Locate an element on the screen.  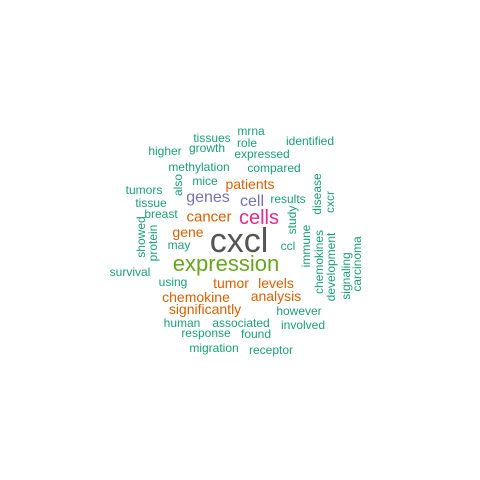
word-expression: expression is located at coordinates (226, 263).